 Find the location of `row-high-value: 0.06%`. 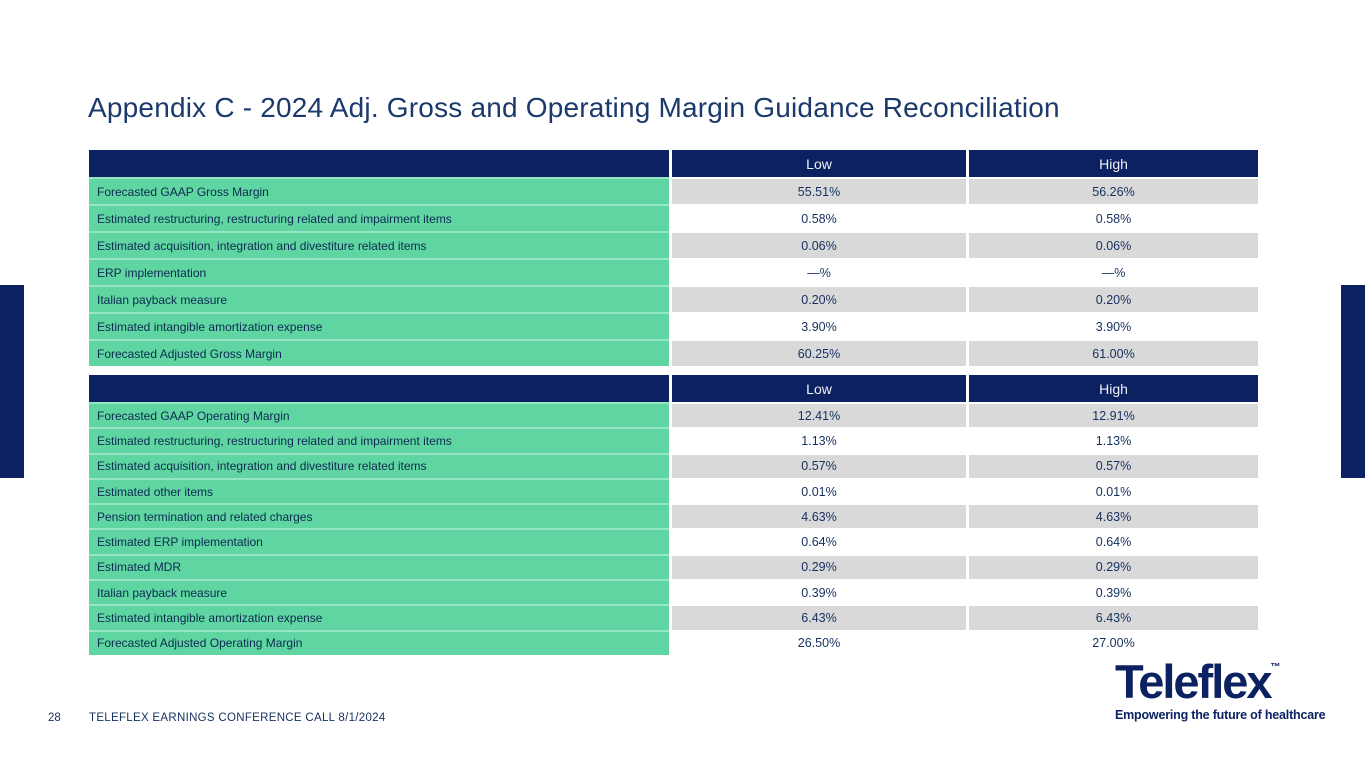

row-high-value: 0.06% is located at coordinates (1113, 244).